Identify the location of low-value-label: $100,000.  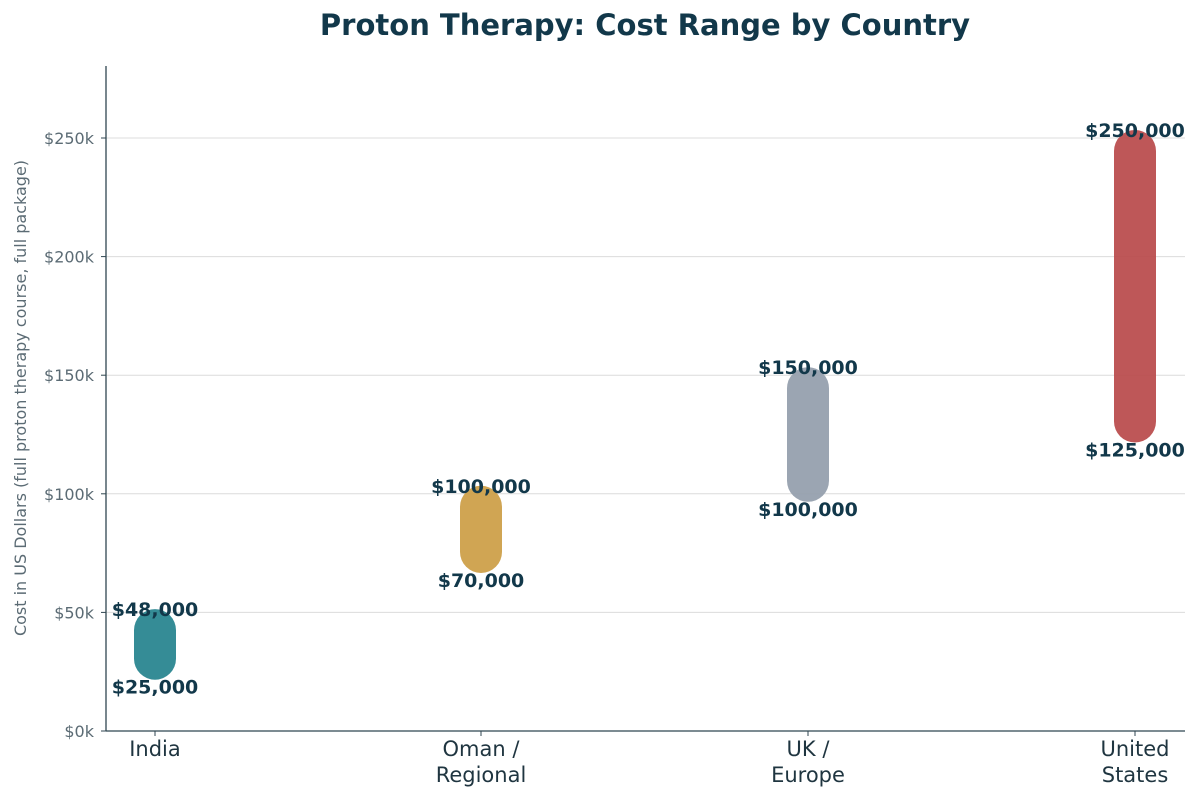
(808, 510).